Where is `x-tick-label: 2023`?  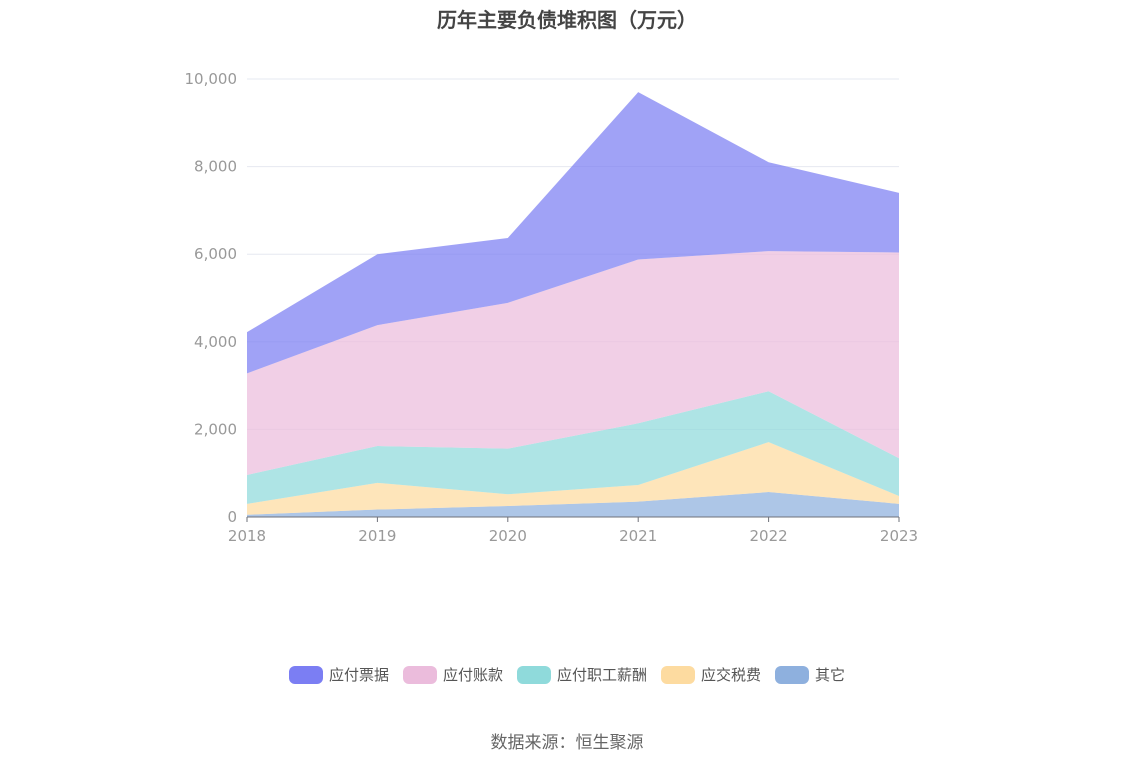
x-tick-label: 2023 is located at coordinates (899, 536).